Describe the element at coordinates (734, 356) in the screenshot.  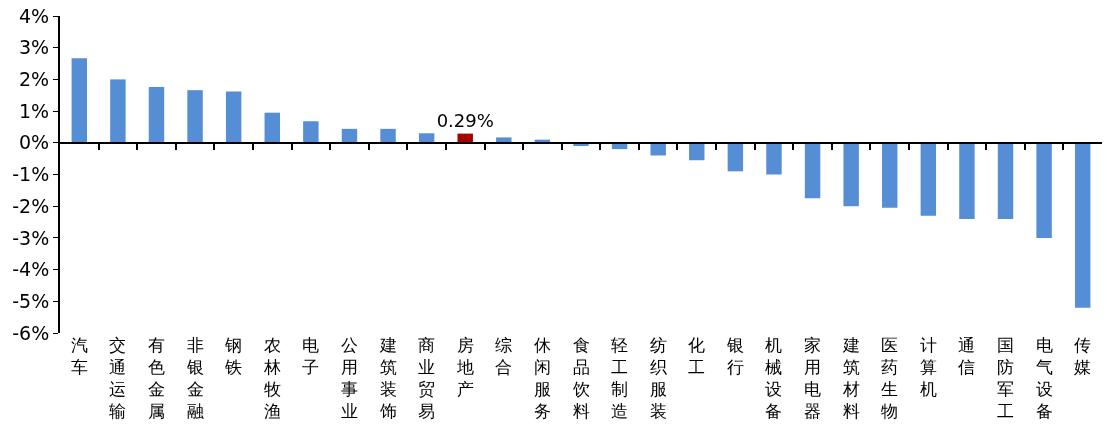
I see `x-tick-label: 银行` at that location.